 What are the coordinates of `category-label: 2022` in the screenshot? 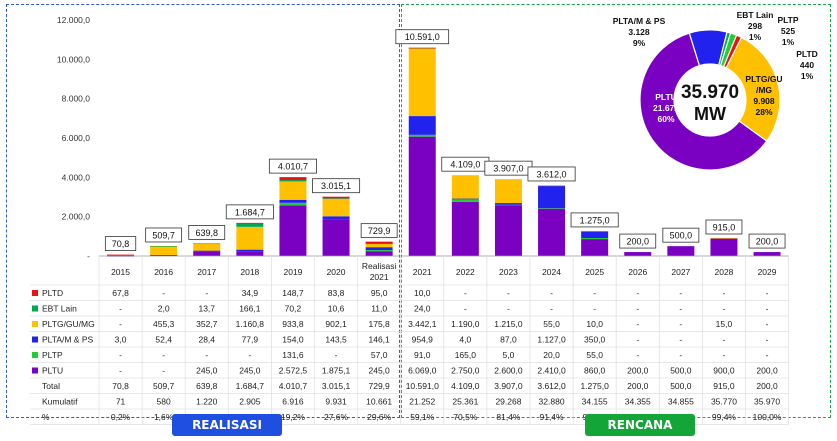 It's located at (465, 272).